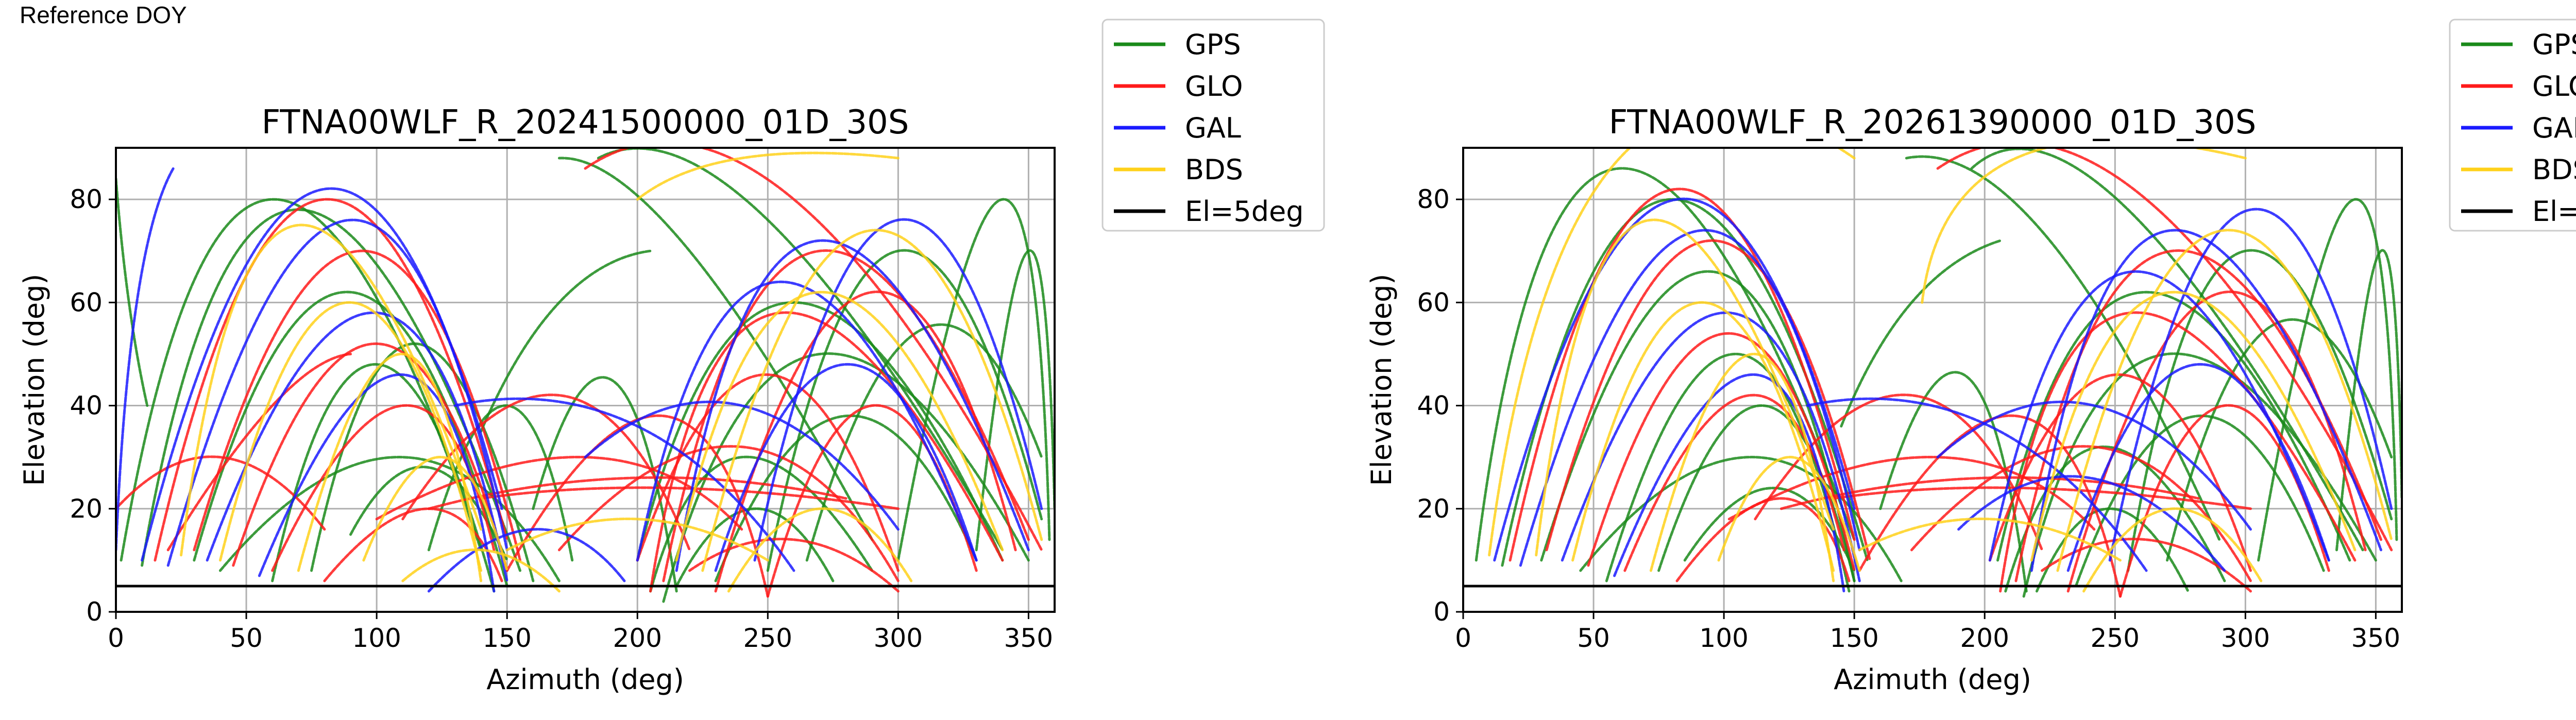  Describe the element at coordinates (767, 638) in the screenshot. I see `x-tick-label: 250` at that location.